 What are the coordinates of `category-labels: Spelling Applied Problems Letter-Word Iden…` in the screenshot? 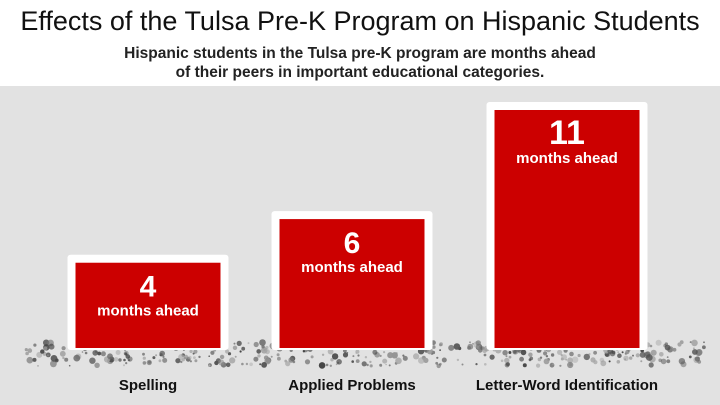 It's located at (388, 385).